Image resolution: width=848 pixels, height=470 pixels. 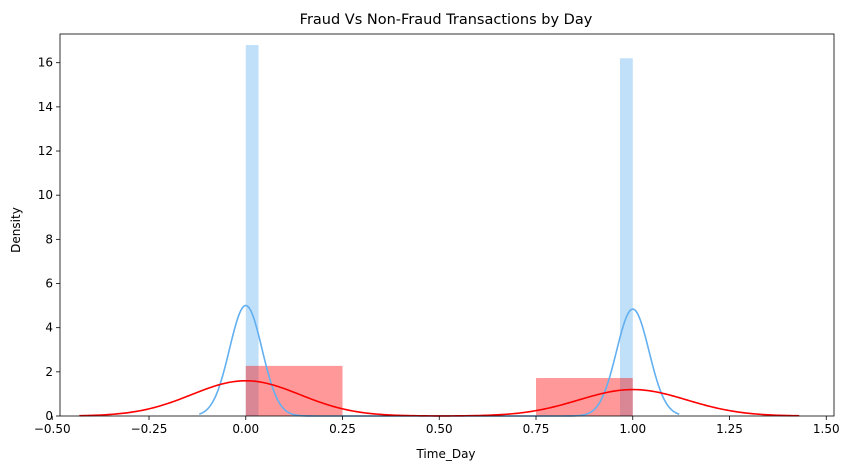 What do you see at coordinates (439, 429) in the screenshot?
I see `x-tick-label: 0.50` at bounding box center [439, 429].